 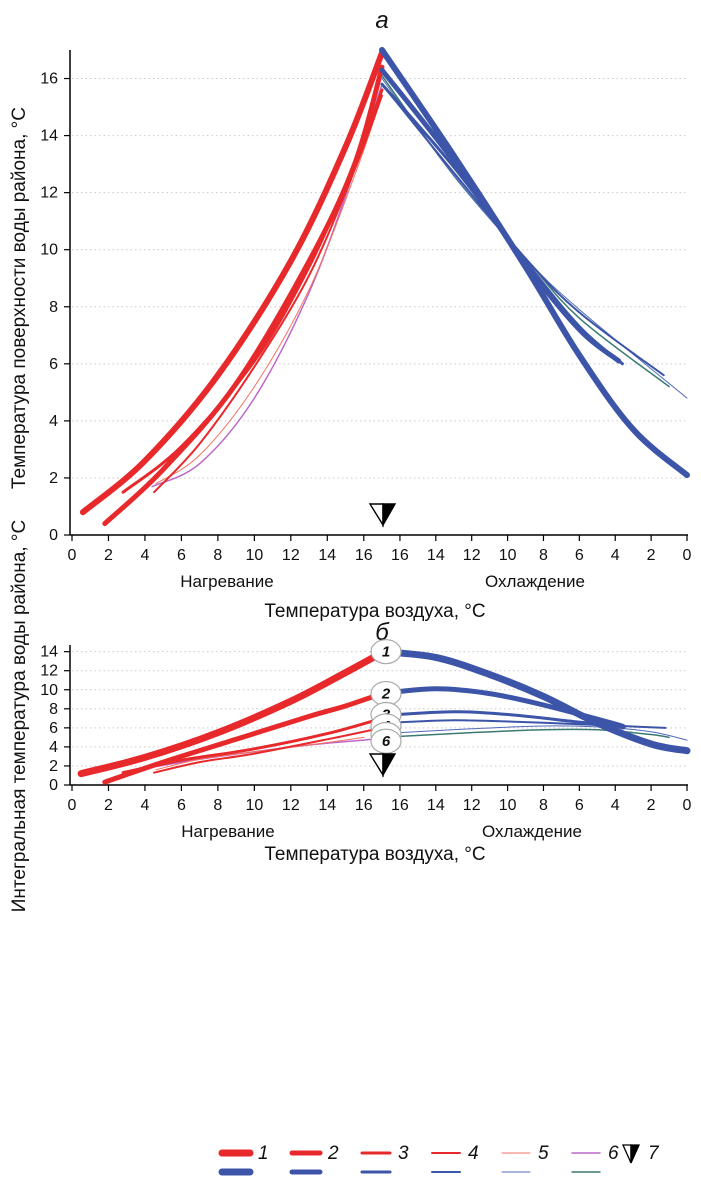 I want to click on legend-label-5: 5, so click(x=543, y=1153).